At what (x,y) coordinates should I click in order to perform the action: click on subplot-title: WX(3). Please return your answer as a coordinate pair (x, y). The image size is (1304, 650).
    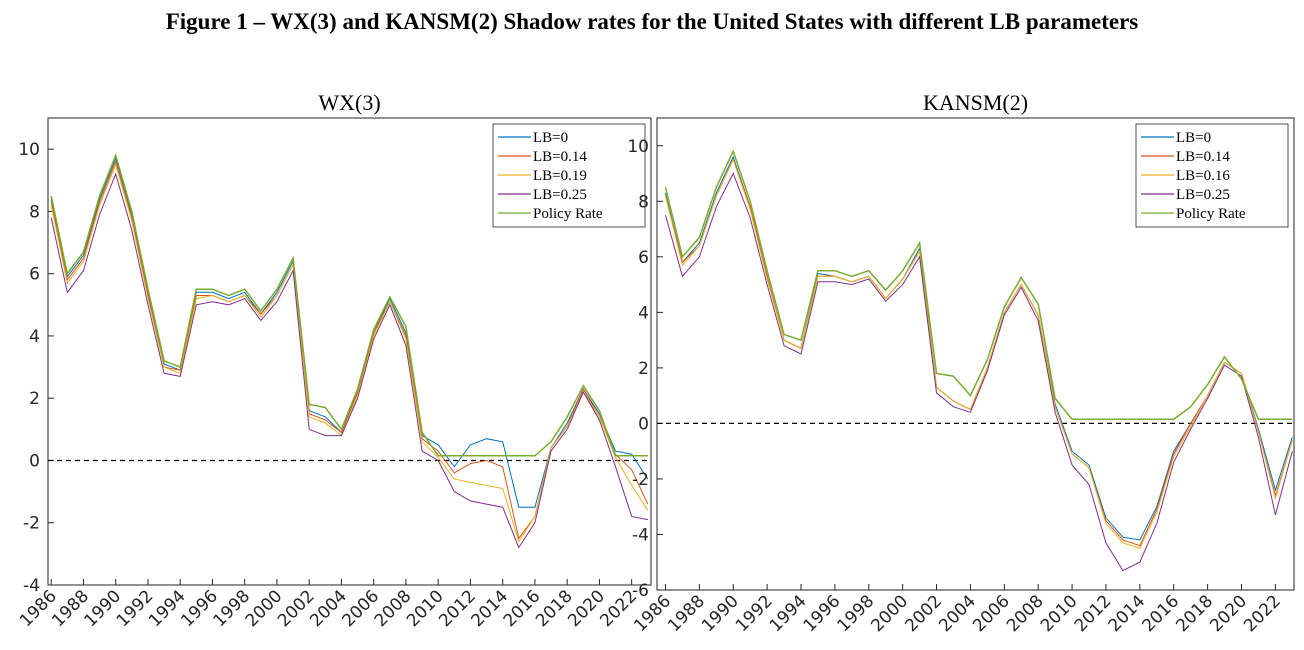
    Looking at the image, I should click on (349, 102).